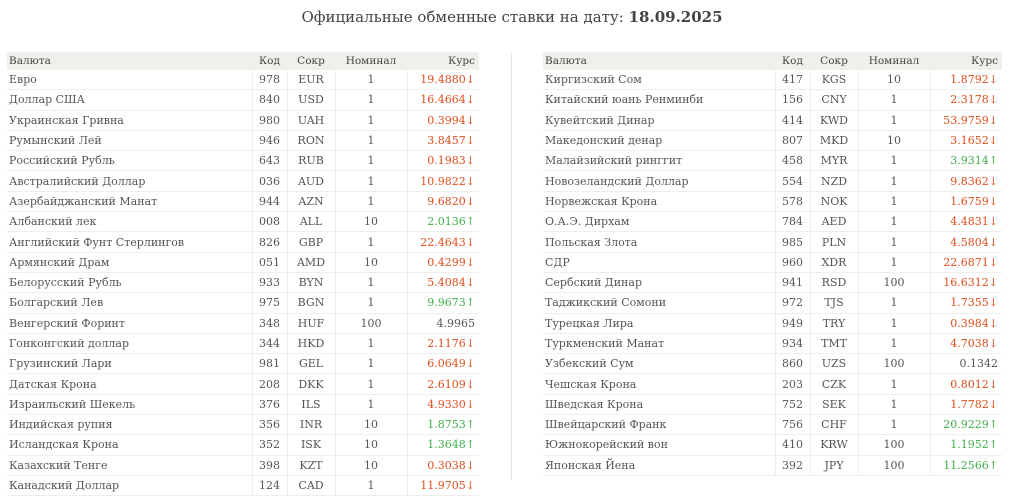  I want to click on currency-code-cell: 414, so click(792, 120).